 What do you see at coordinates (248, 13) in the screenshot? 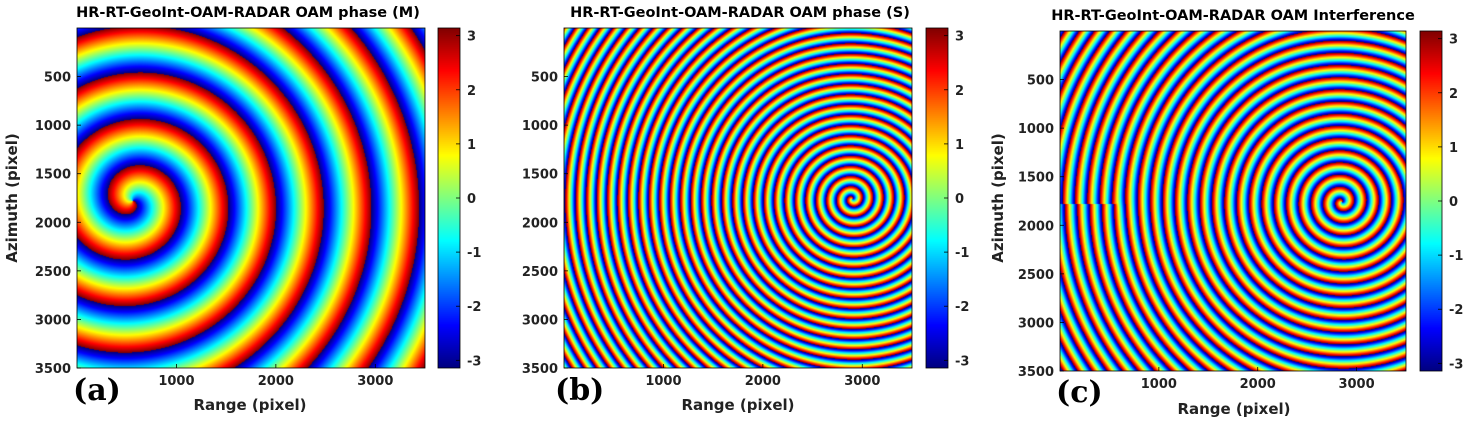
I see `panel-title: HR-RT-GeoInt-OAM-RADAR OAM phase (M)` at bounding box center [248, 13].